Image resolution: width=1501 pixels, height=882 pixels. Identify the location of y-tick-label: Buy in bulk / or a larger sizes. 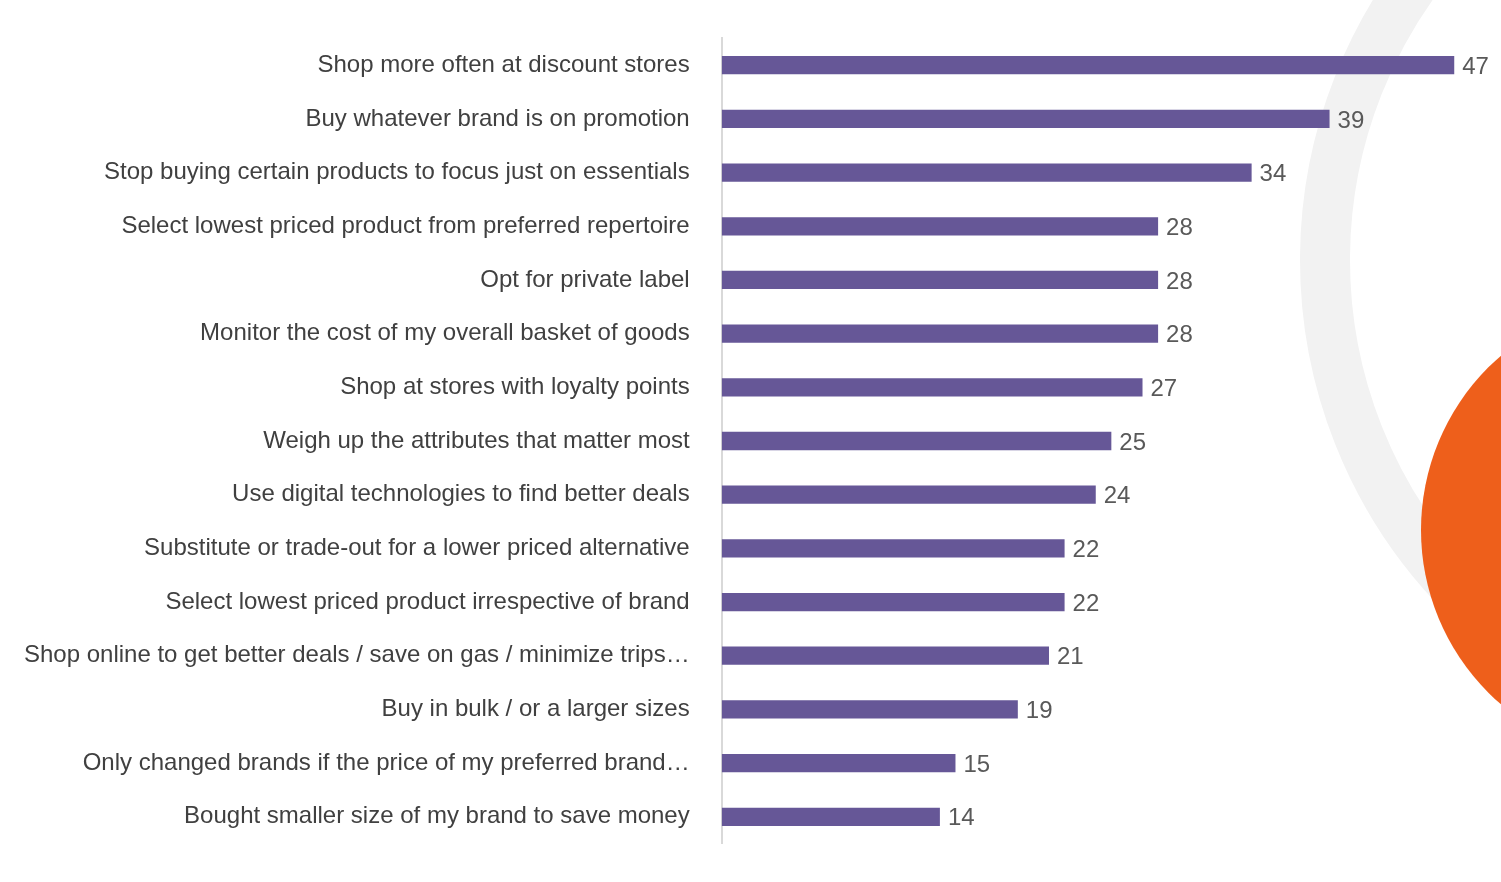
(535, 708).